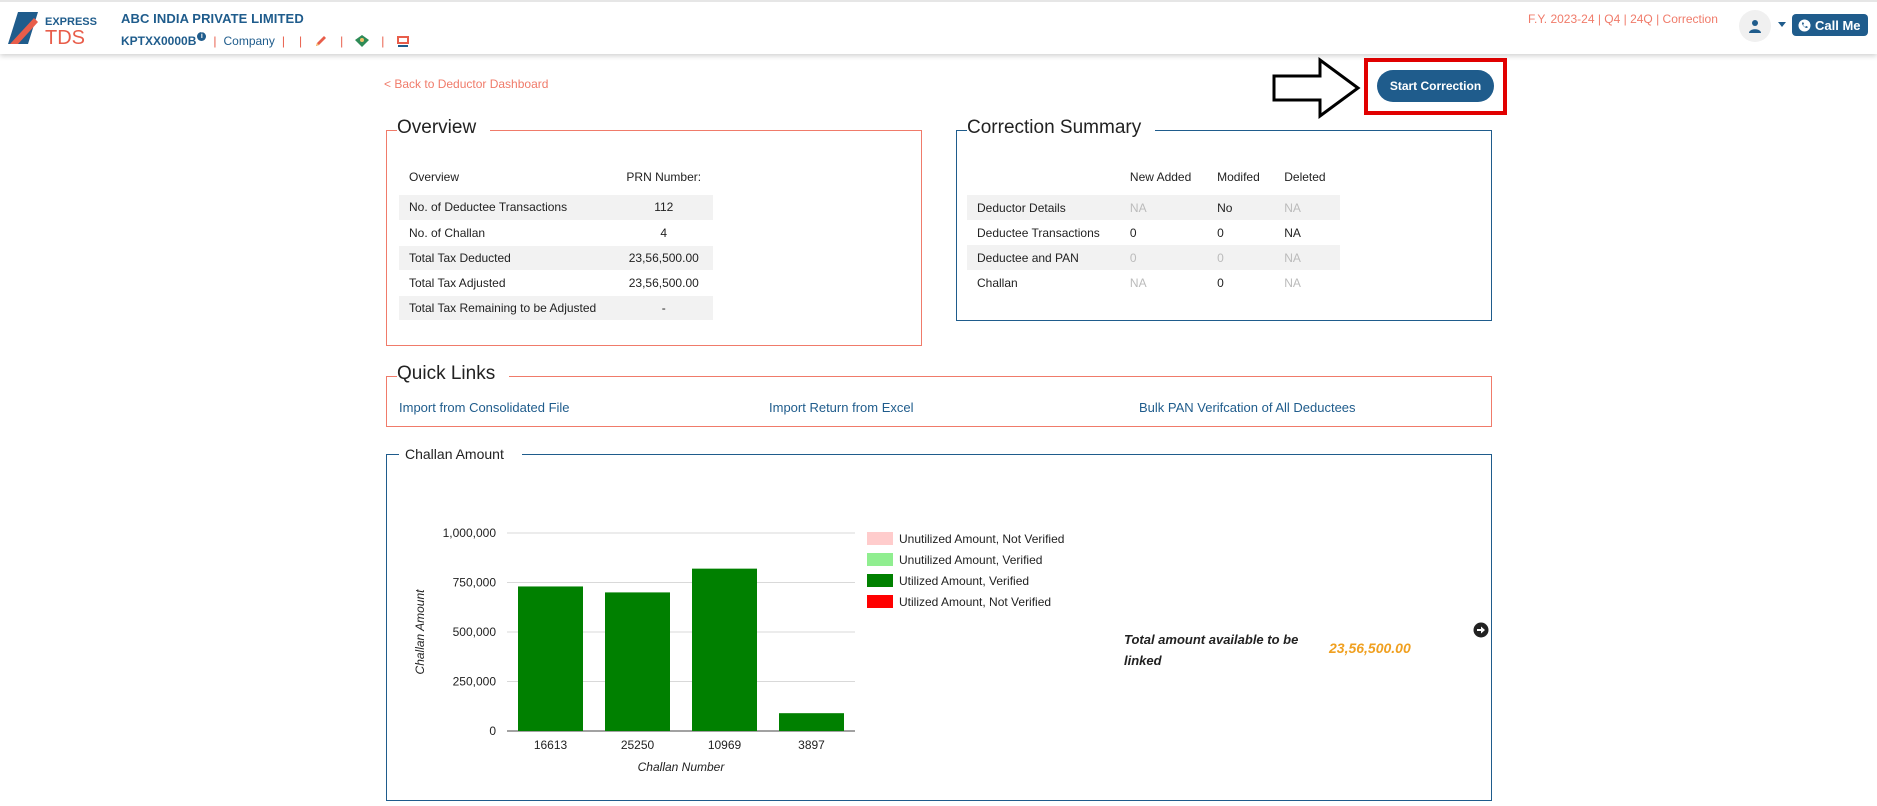 The height and width of the screenshot is (806, 1877). I want to click on challan-amount-title: Challan Amount, so click(460, 454).